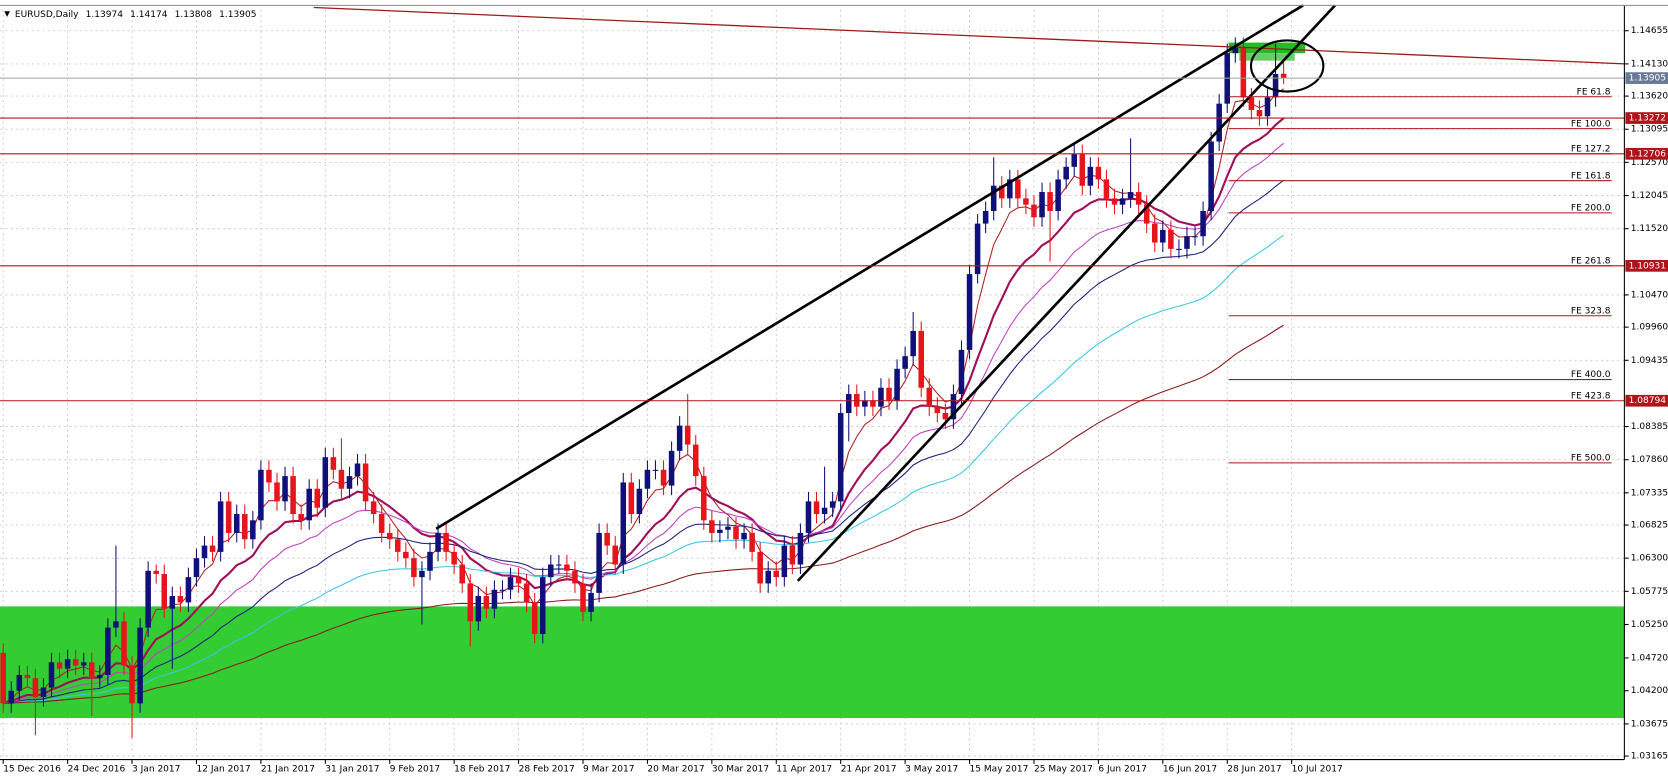 The image size is (1668, 783). What do you see at coordinates (1287, 66) in the screenshot?
I see `highlight-ellipse` at bounding box center [1287, 66].